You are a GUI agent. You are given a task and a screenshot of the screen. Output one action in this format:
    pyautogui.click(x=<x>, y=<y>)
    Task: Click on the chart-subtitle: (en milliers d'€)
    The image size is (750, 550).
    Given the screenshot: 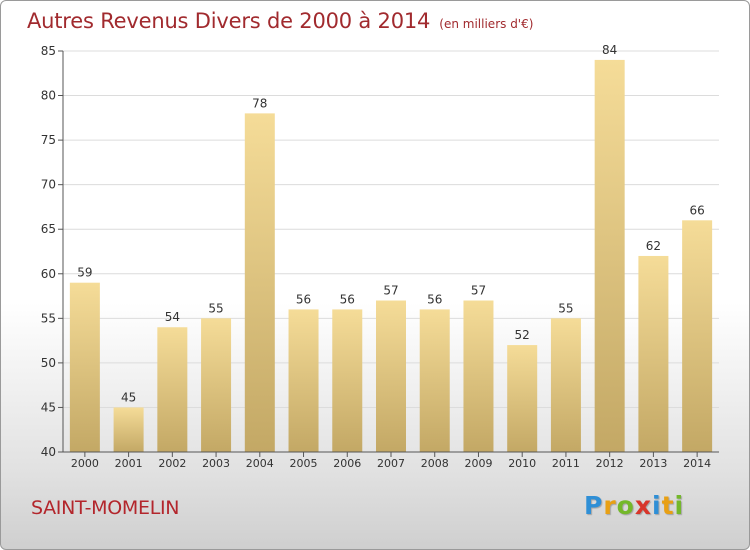 What is the action you would take?
    pyautogui.click(x=486, y=24)
    